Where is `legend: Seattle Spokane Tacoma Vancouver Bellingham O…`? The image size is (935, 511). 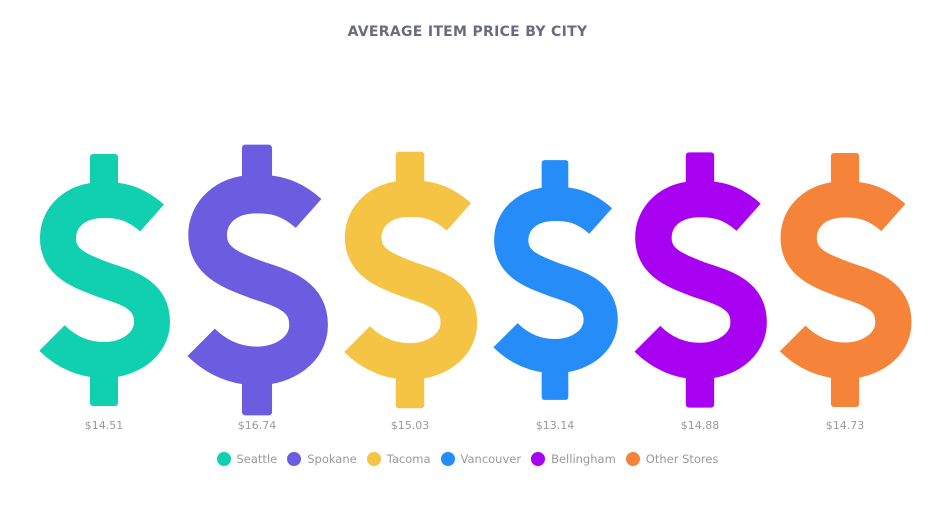
legend: Seattle Spokane Tacoma Vancouver Bellingham O… is located at coordinates (467, 459).